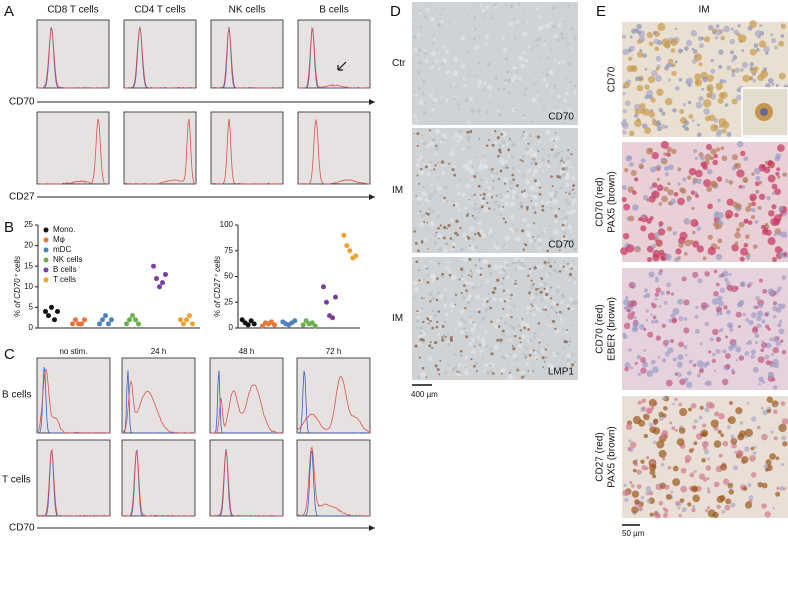 This screenshot has height=589, width=788. What do you see at coordinates (67, 259) in the screenshot?
I see `legend-label: NK cells` at bounding box center [67, 259].